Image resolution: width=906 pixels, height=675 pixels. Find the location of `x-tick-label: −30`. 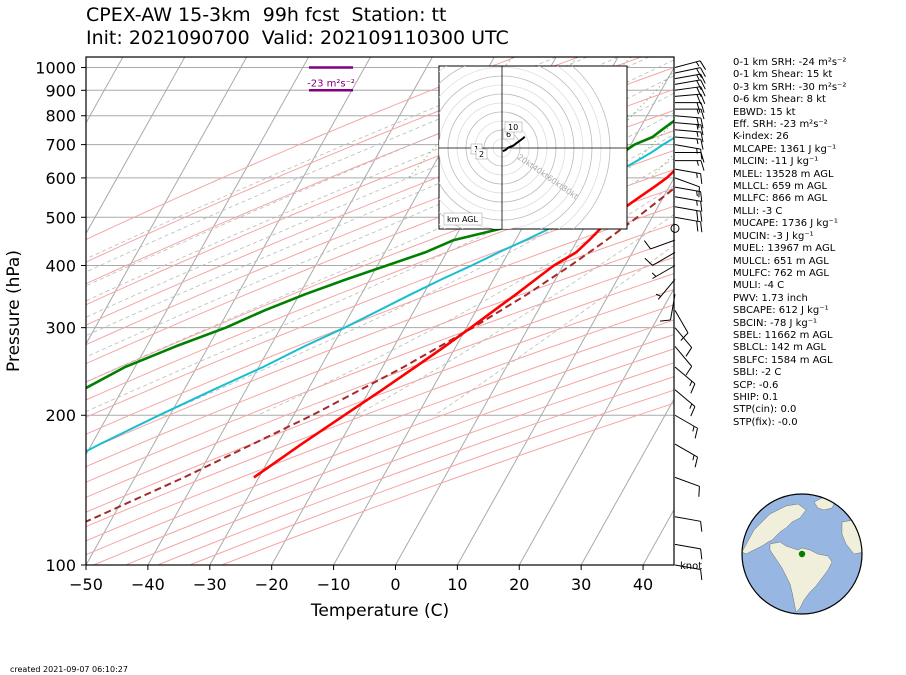

x-tick-label: −30 is located at coordinates (210, 584).